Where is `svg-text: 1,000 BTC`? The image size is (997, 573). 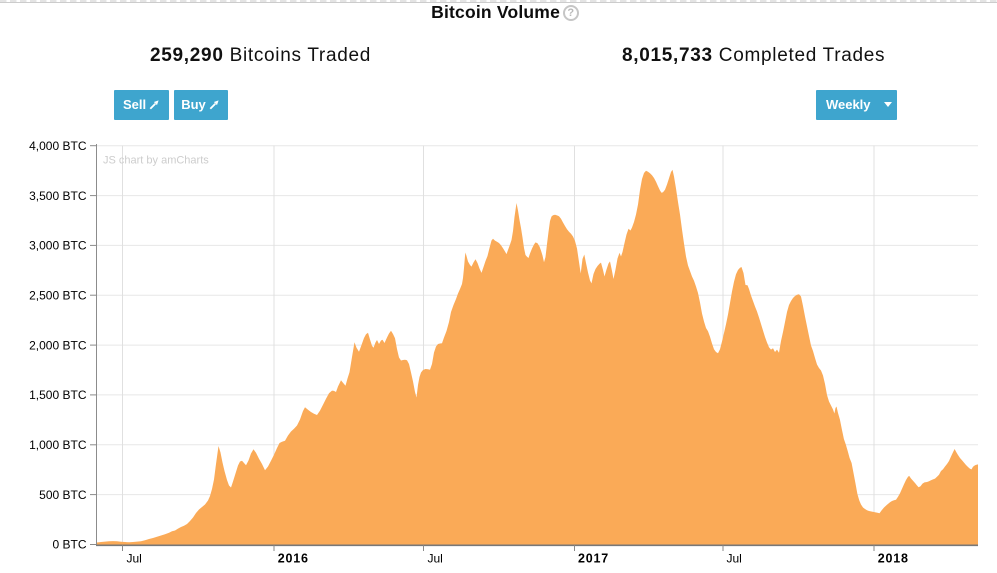 svg-text: 1,000 BTC is located at coordinates (58, 445).